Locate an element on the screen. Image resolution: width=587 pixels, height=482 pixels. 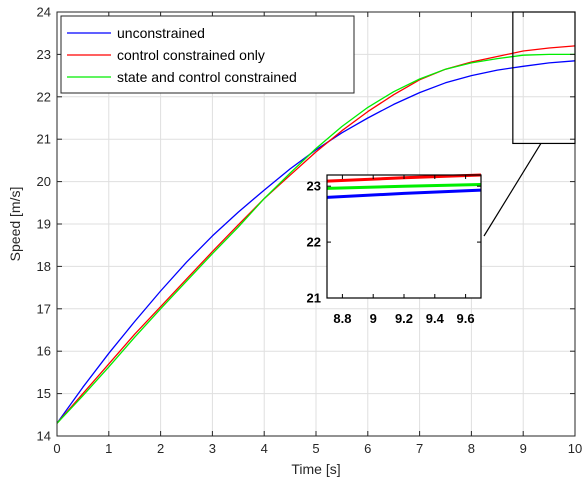
inset-x-tick-label: 9.2 is located at coordinates (404, 318).